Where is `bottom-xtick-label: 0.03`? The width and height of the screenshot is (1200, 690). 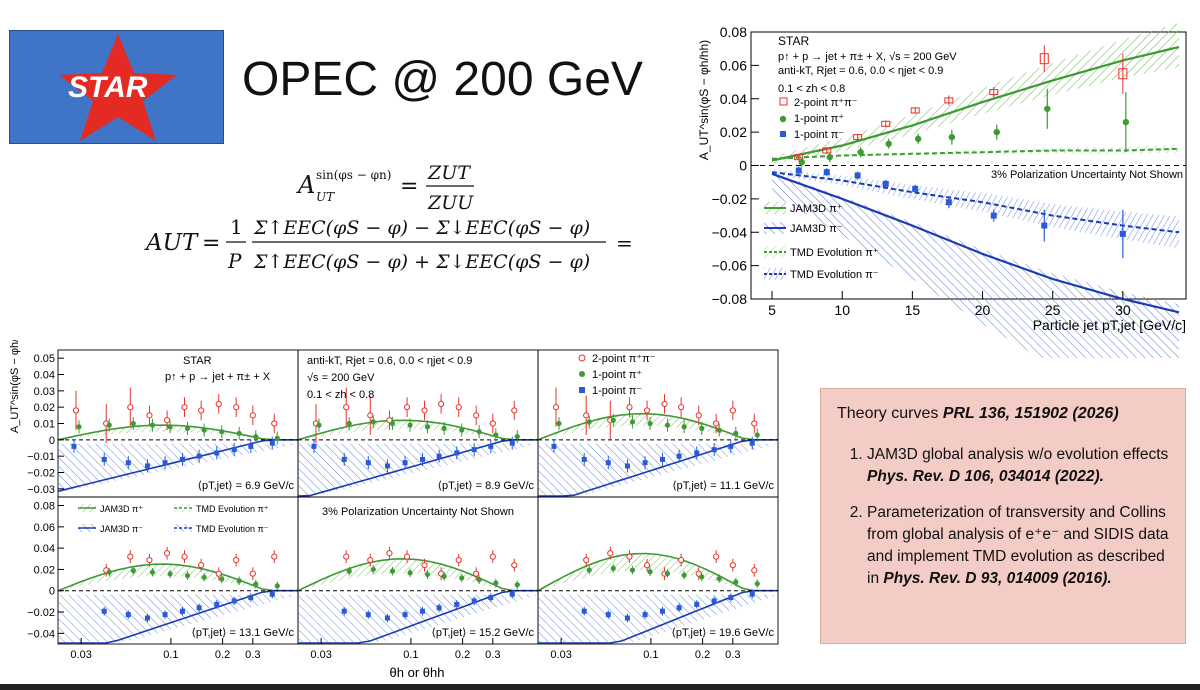
bottom-xtick-label: 0.03 is located at coordinates (320, 655).